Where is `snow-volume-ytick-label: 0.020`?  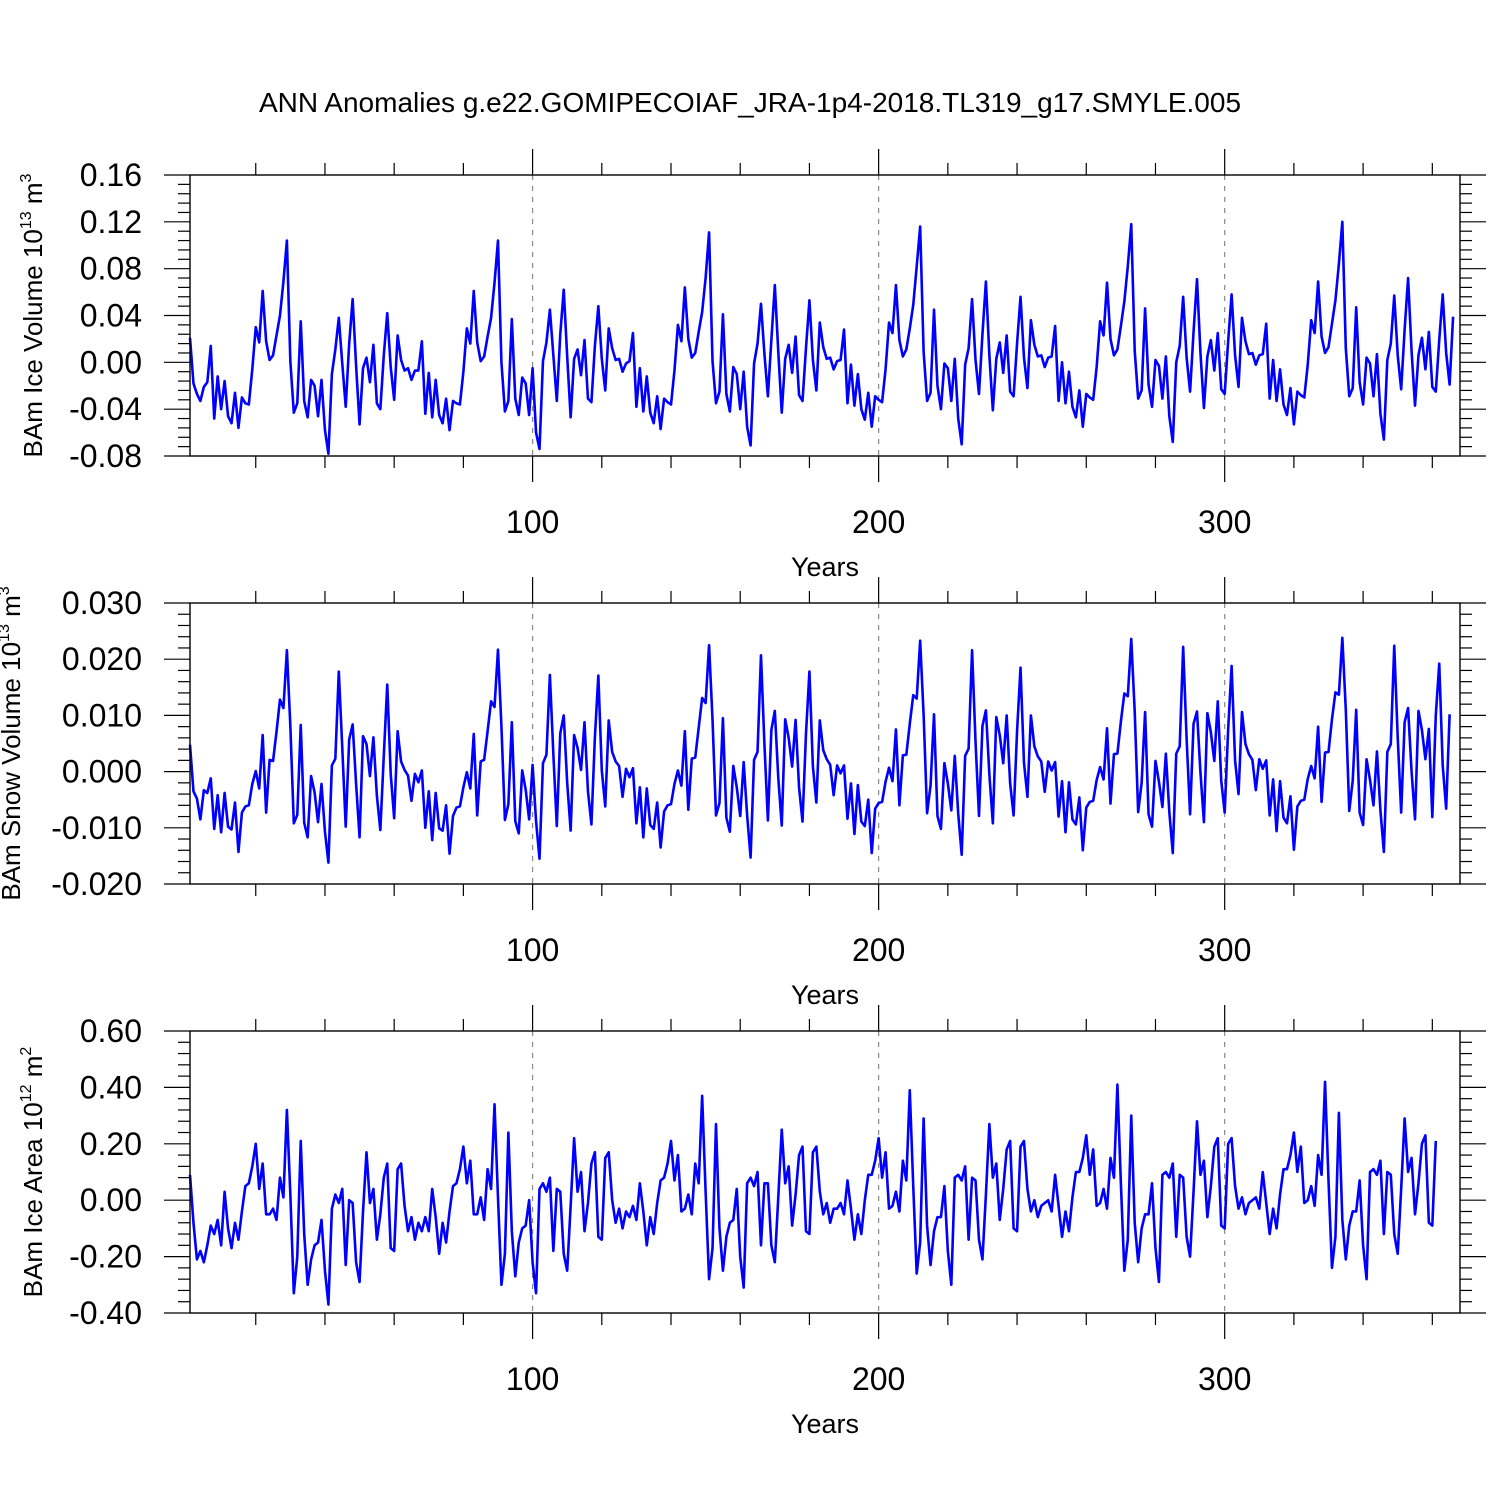
snow-volume-ytick-label: 0.020 is located at coordinates (102, 659).